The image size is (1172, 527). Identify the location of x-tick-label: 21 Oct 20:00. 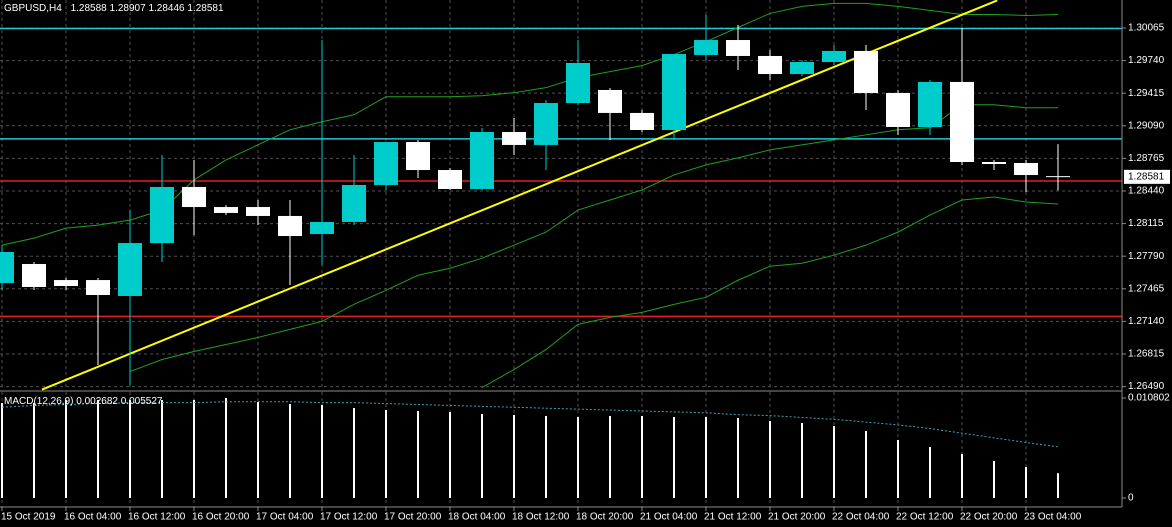
(797, 517).